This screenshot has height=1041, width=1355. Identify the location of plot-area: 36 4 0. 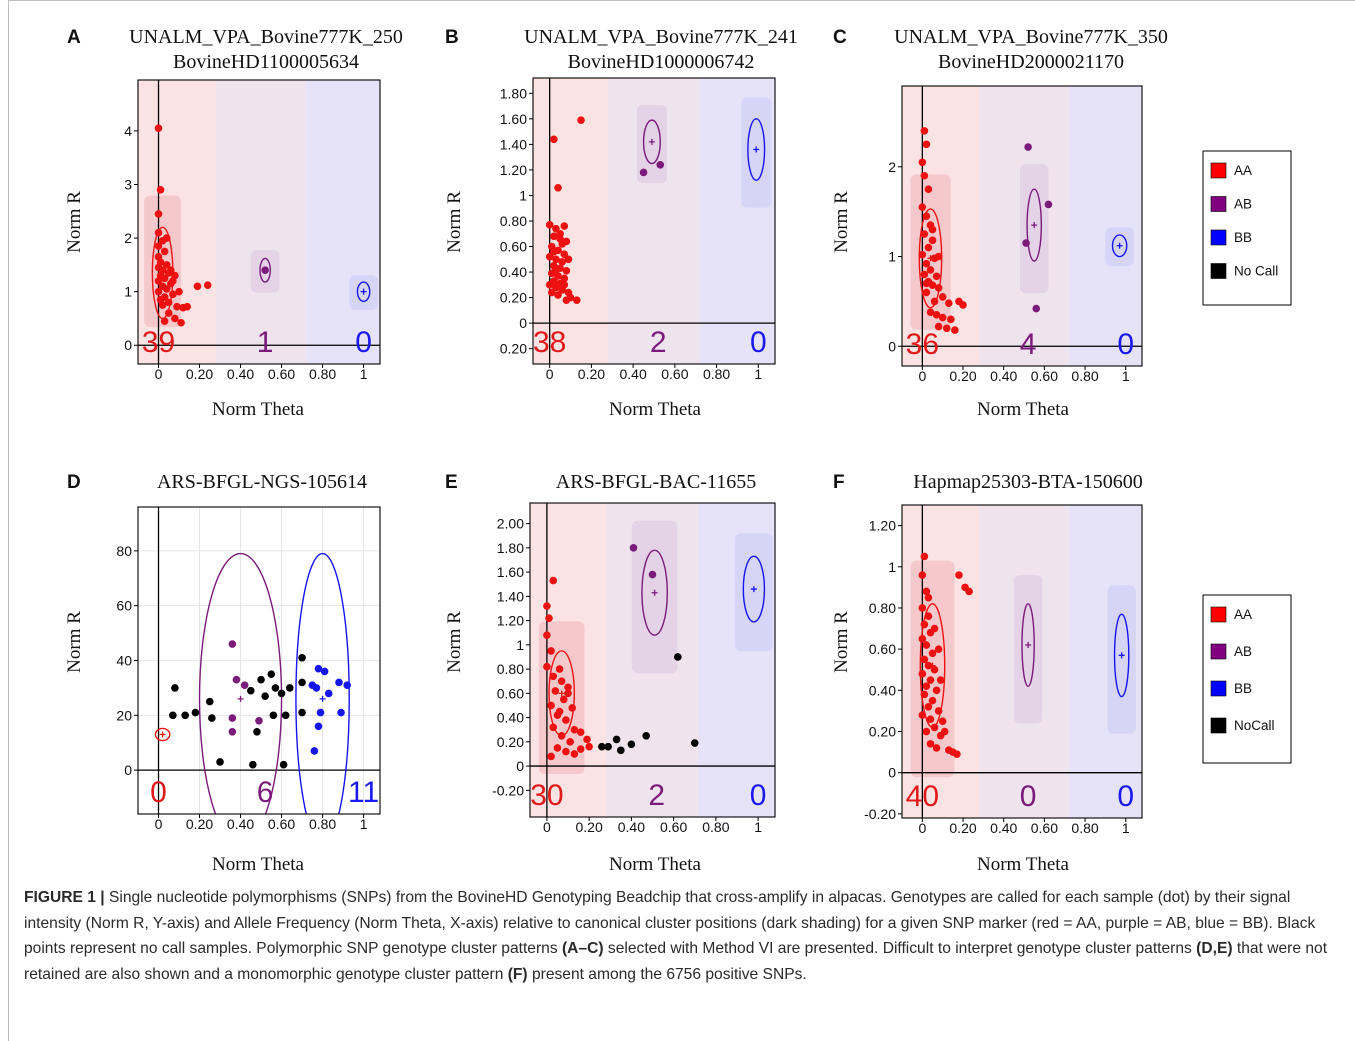
(1022, 226).